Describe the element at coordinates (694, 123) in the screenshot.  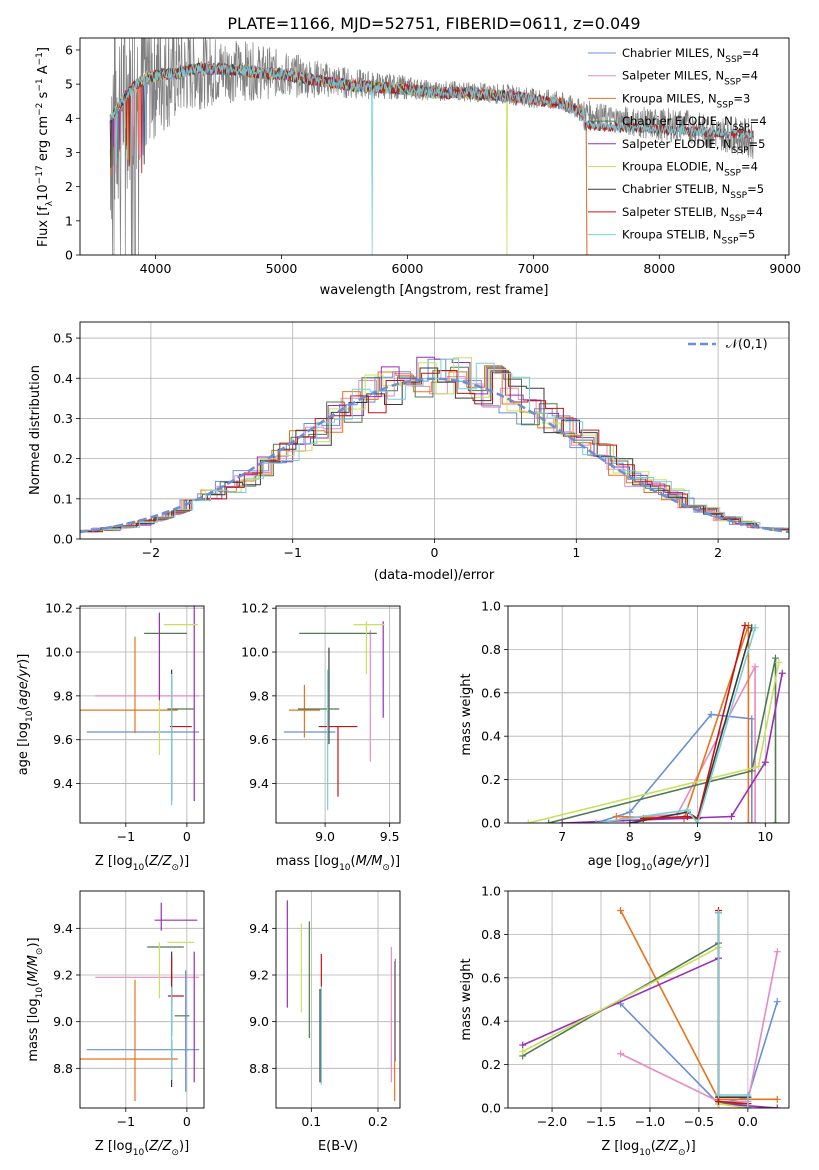
I see `legend-label: Chabrier ELODIE, NSSP=4` at that location.